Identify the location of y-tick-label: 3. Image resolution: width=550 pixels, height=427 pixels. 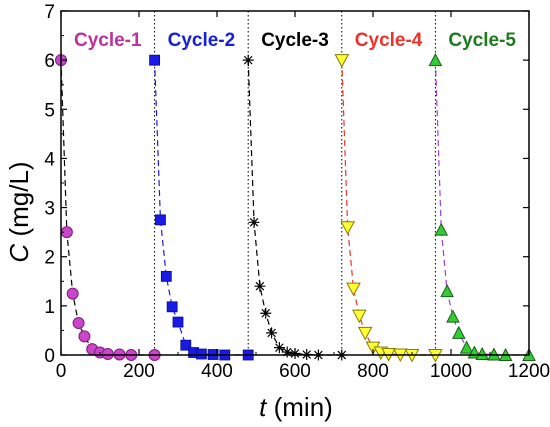
(49, 209).